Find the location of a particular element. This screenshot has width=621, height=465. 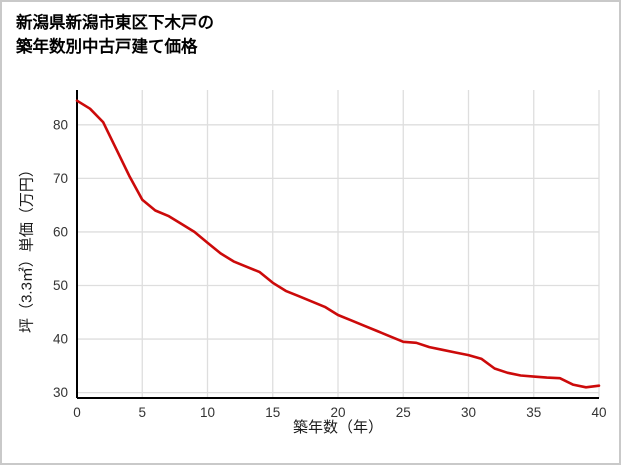

y-tick-label: 80 is located at coordinates (60, 124).